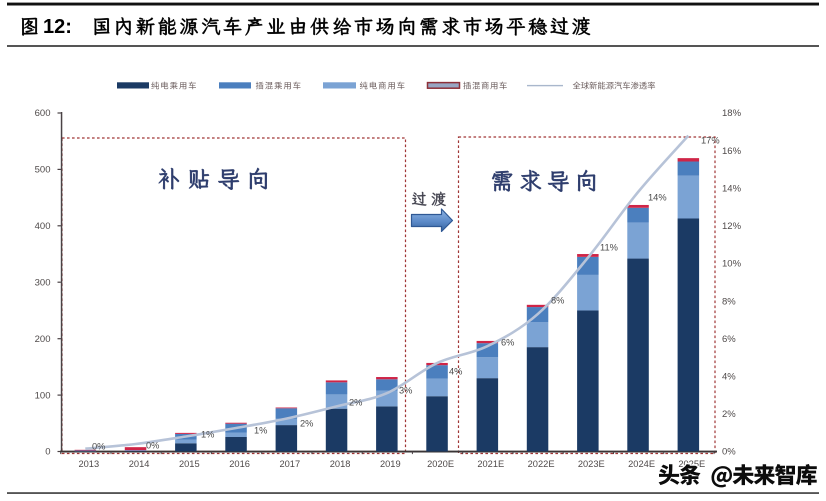  What do you see at coordinates (732, 226) in the screenshot?
I see `svg-text: 12%` at bounding box center [732, 226].